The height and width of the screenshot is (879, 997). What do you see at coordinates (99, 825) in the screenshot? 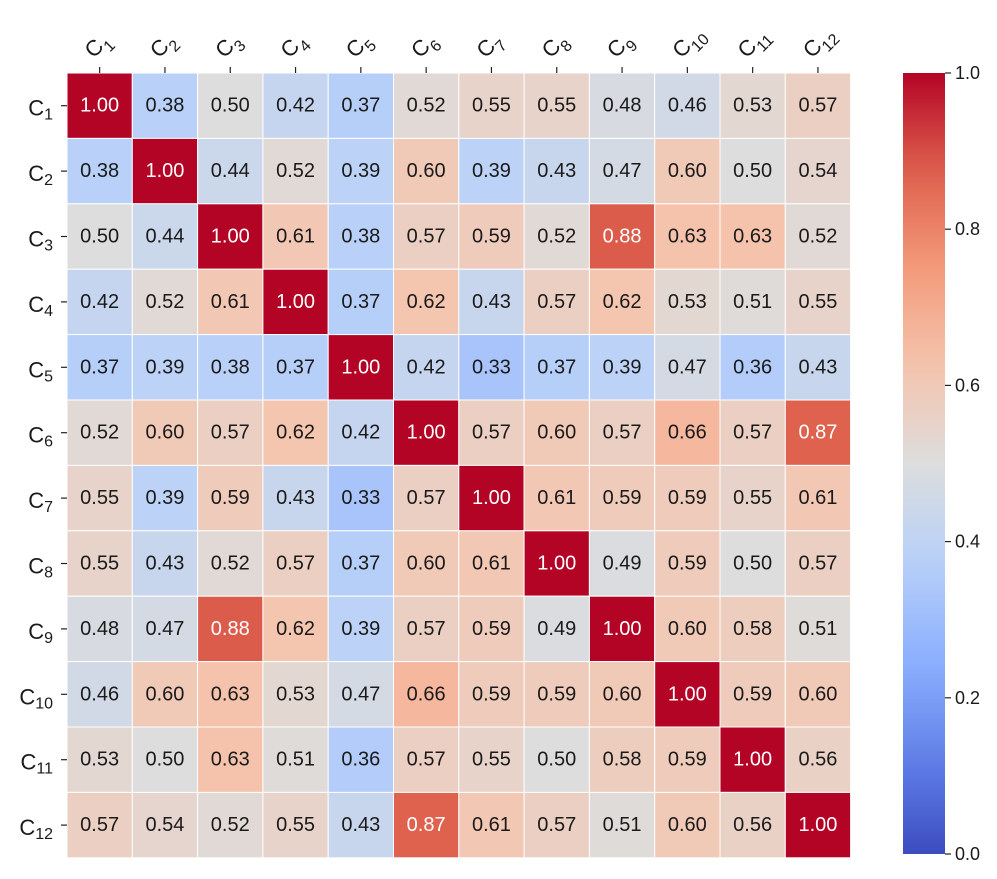
I see `cell-value-12-1: 0.57` at bounding box center [99, 825].